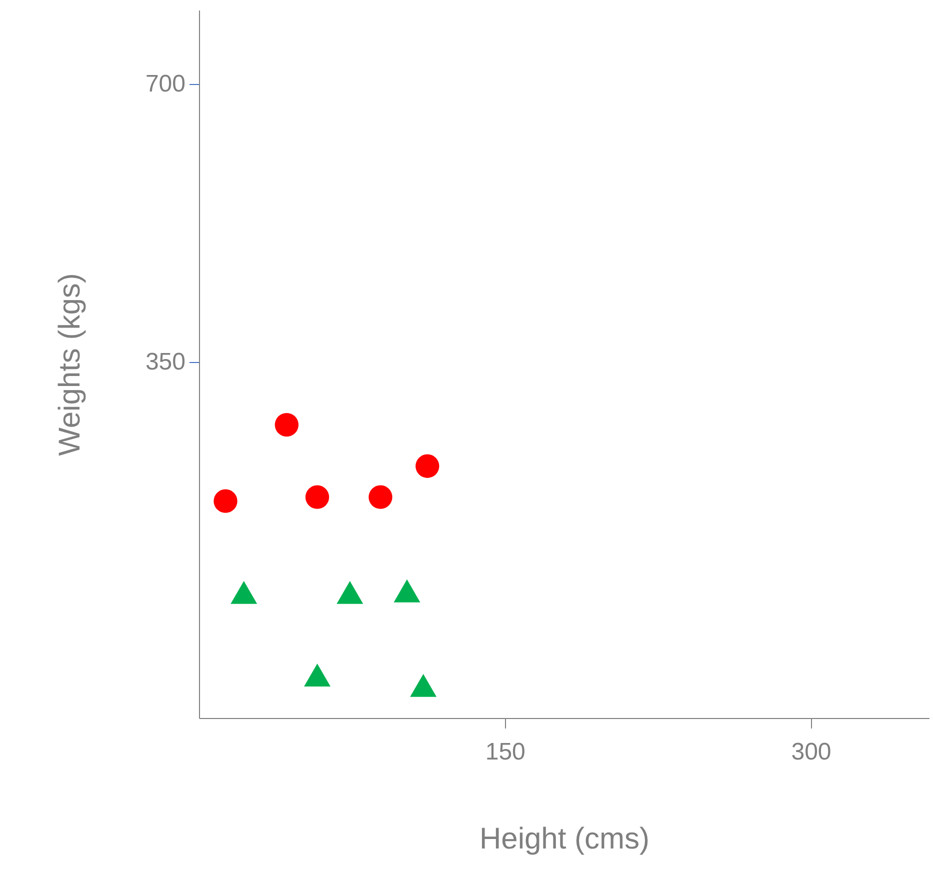  What do you see at coordinates (165, 84) in the screenshot?
I see `y-tick-label: 700` at bounding box center [165, 84].